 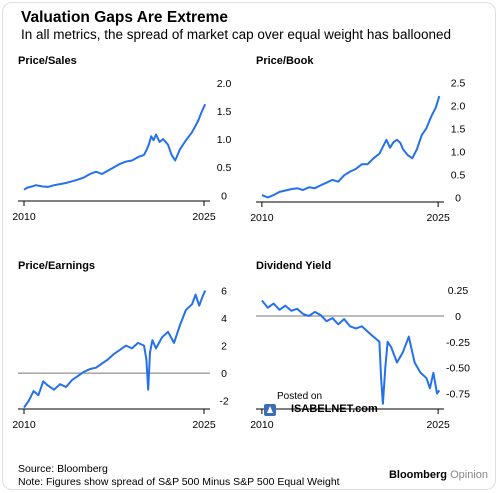 I want to click on y-tick-label: 2.5, so click(x=458, y=83).